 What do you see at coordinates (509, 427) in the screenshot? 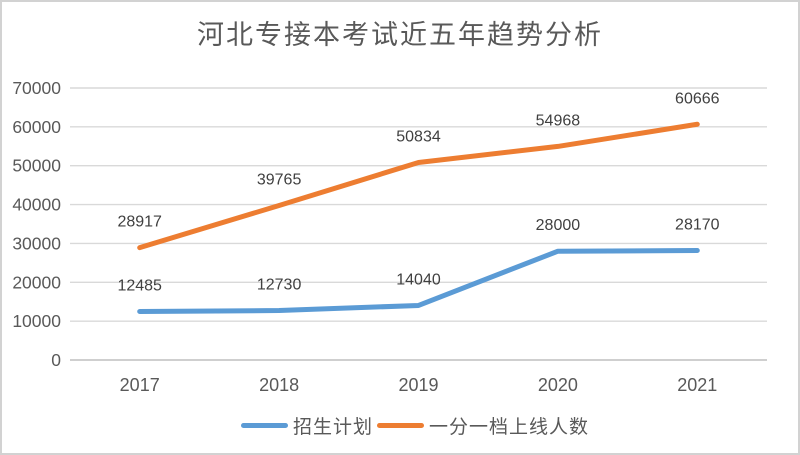
I see `legend-label: 一分一档上线人数` at bounding box center [509, 427].